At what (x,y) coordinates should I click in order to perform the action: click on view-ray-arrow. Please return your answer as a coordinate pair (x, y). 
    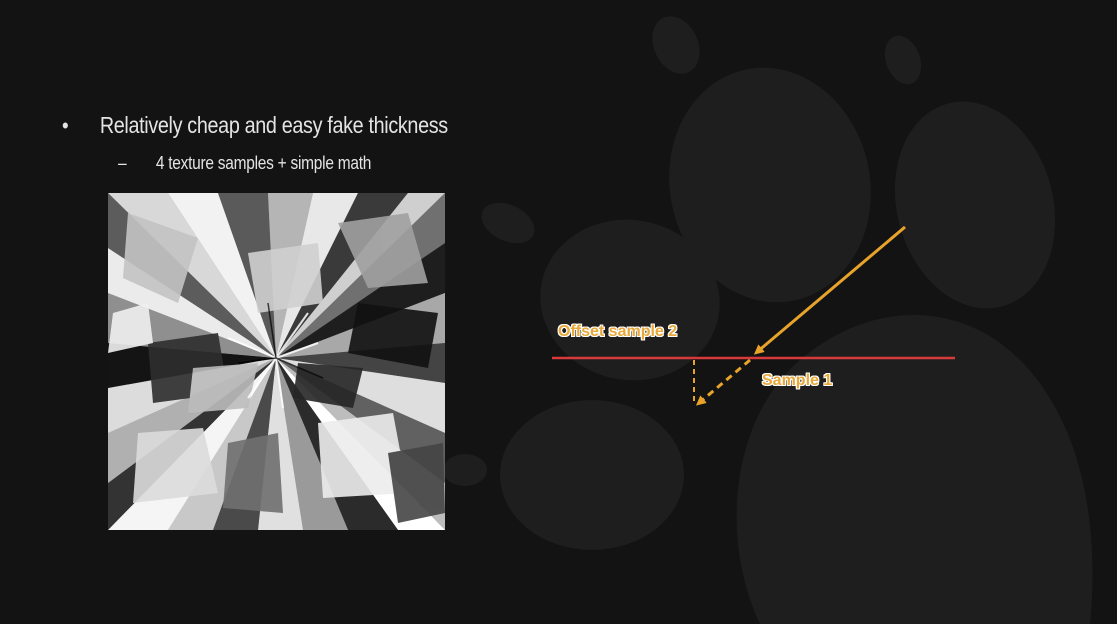
    Looking at the image, I should click on (829, 290).